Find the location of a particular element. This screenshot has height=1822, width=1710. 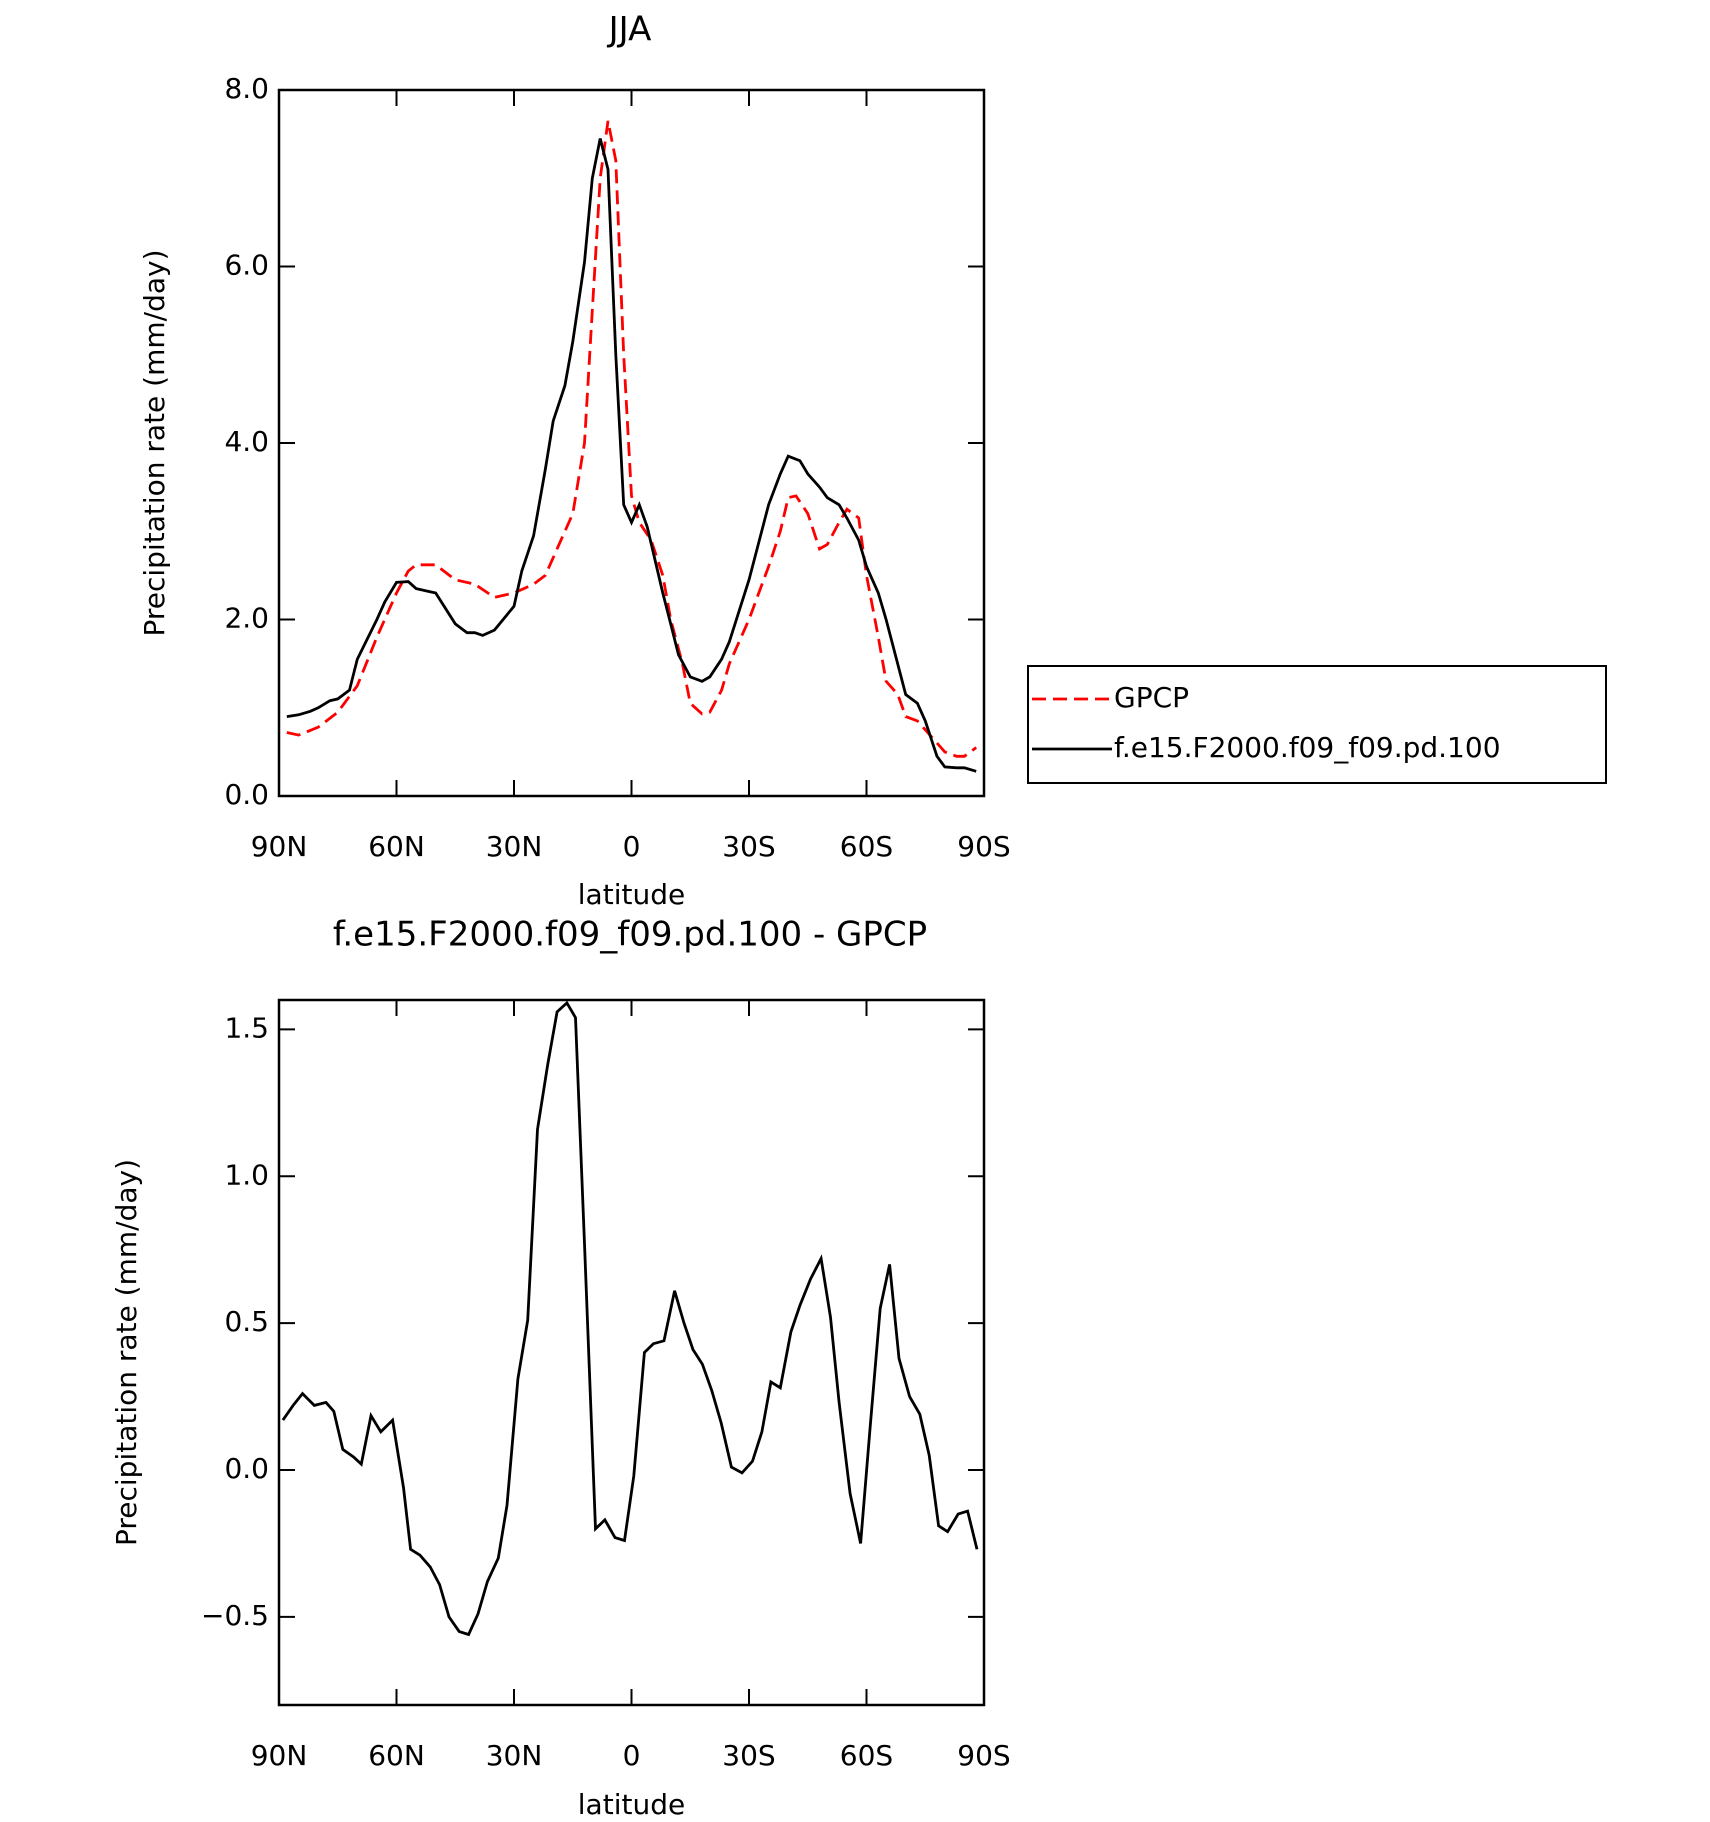

chart-title: f.e15.F2000.f09_f09.pd.100 - GPCP is located at coordinates (630, 935).